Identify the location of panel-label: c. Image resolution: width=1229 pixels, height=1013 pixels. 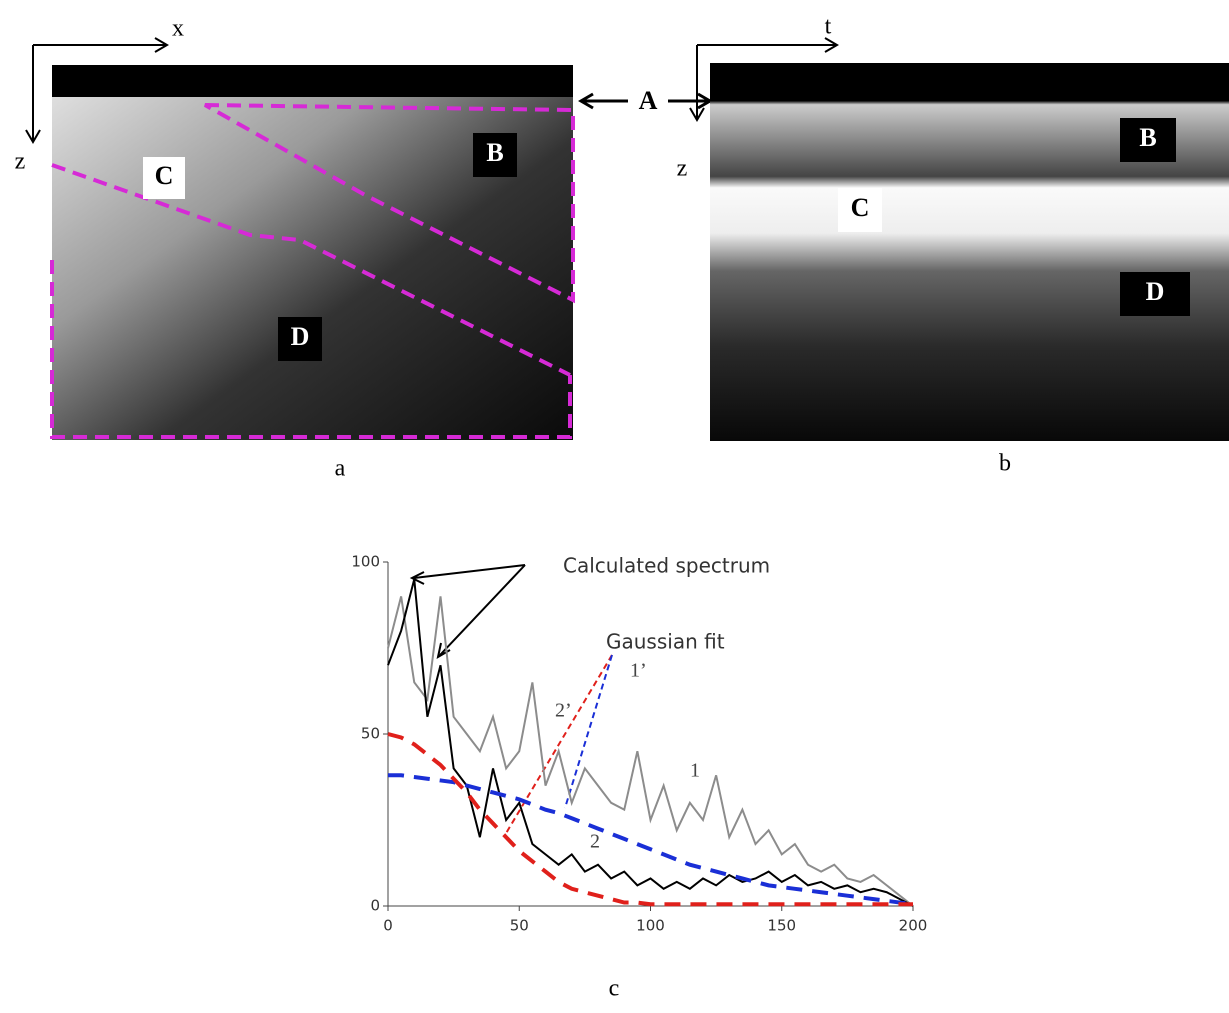
(614, 989).